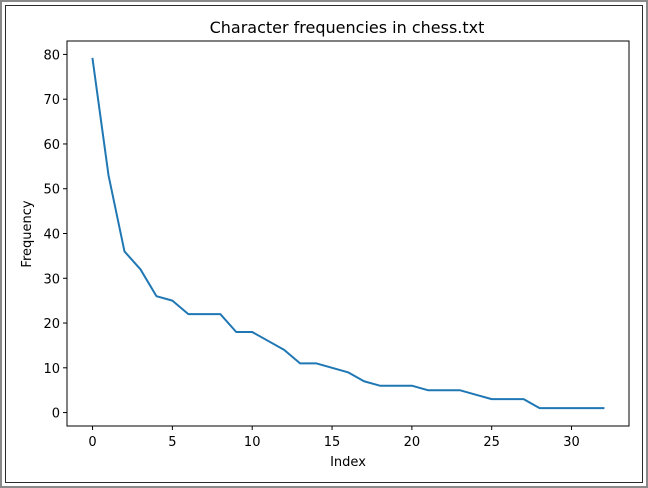 The width and height of the screenshot is (648, 488). I want to click on y-tick-label-20: 20, so click(51, 324).